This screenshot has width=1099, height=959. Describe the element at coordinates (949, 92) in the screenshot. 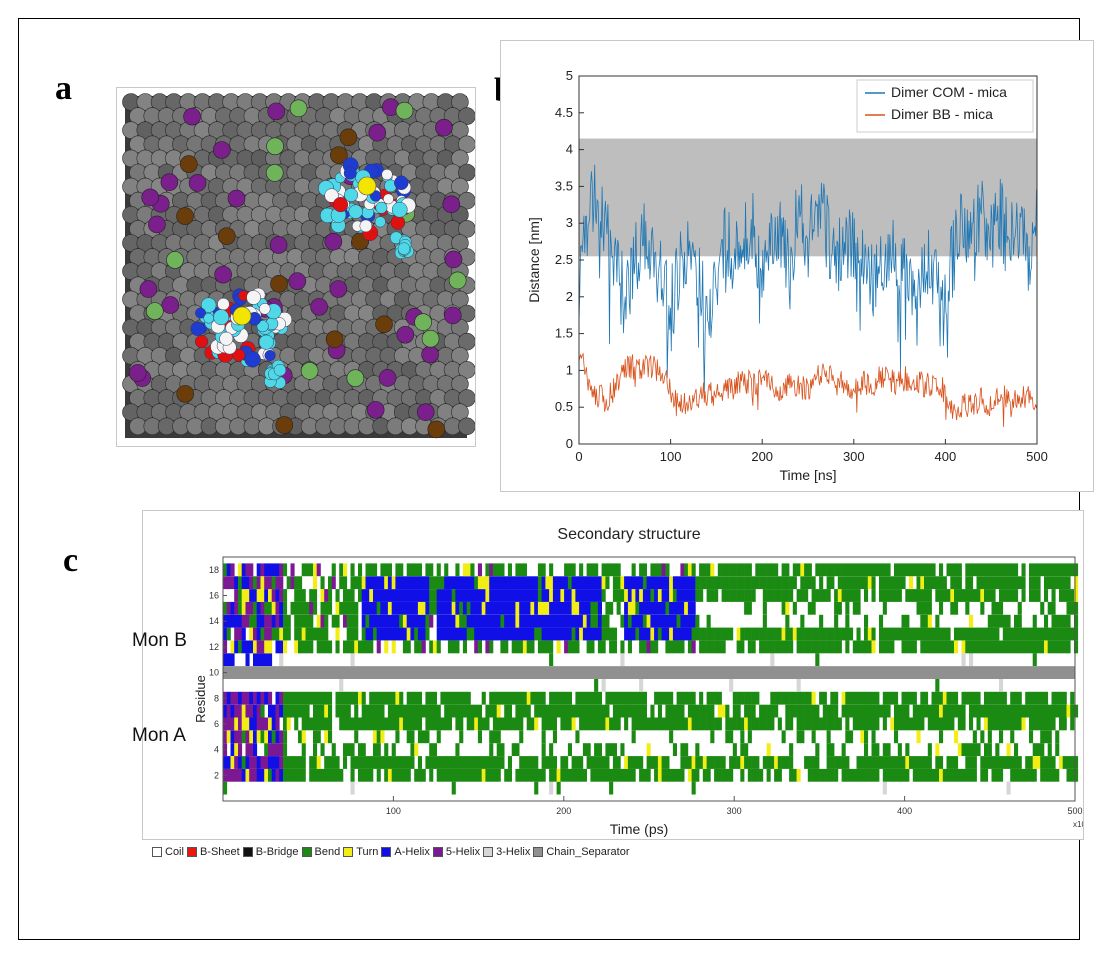

I see `legend-entry: Dimer COM - mica` at that location.